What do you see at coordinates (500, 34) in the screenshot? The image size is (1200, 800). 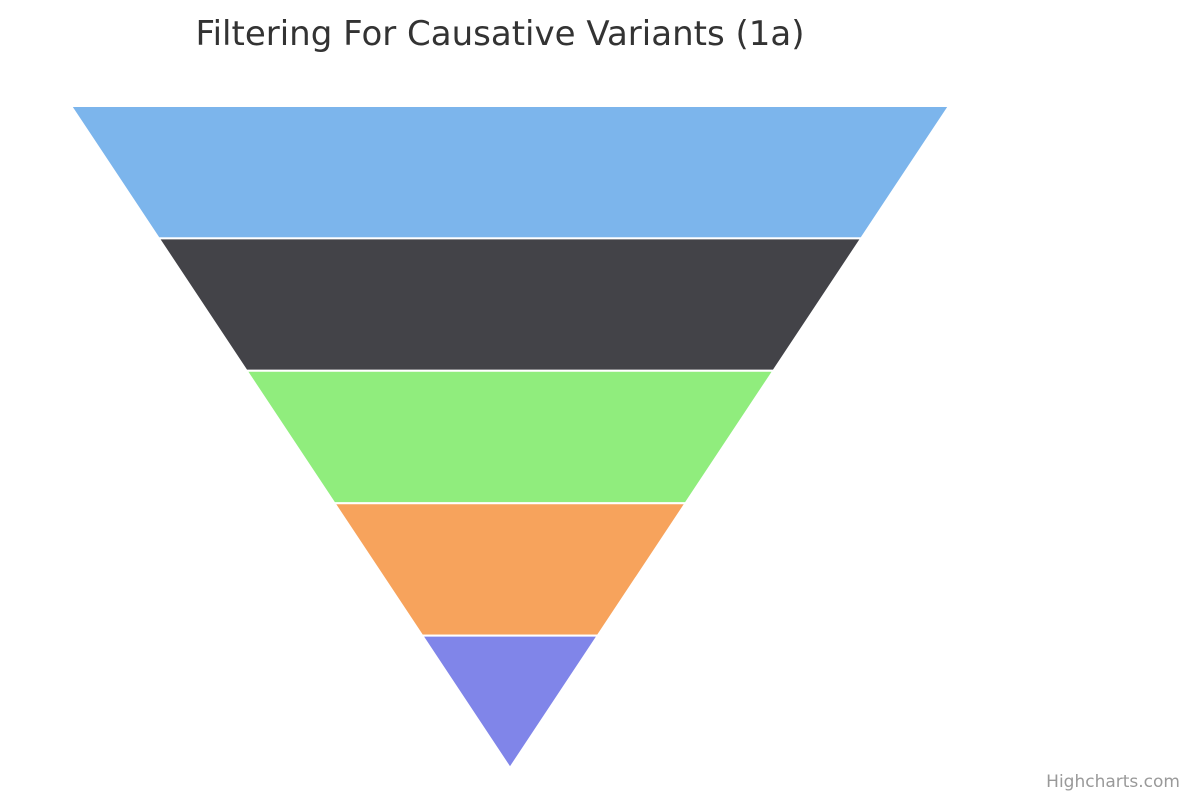 I see `chart-title: Filtering For Causative Variants (1a)` at bounding box center [500, 34].